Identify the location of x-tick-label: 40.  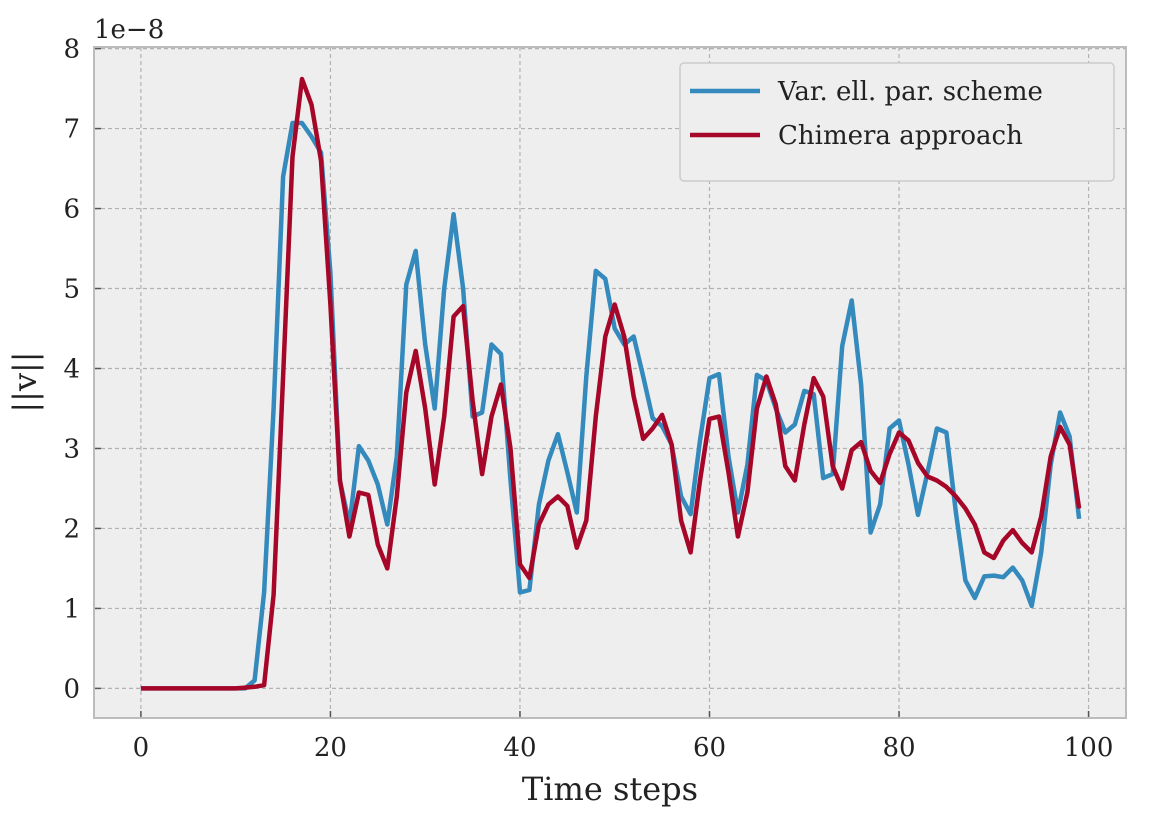
(519, 748).